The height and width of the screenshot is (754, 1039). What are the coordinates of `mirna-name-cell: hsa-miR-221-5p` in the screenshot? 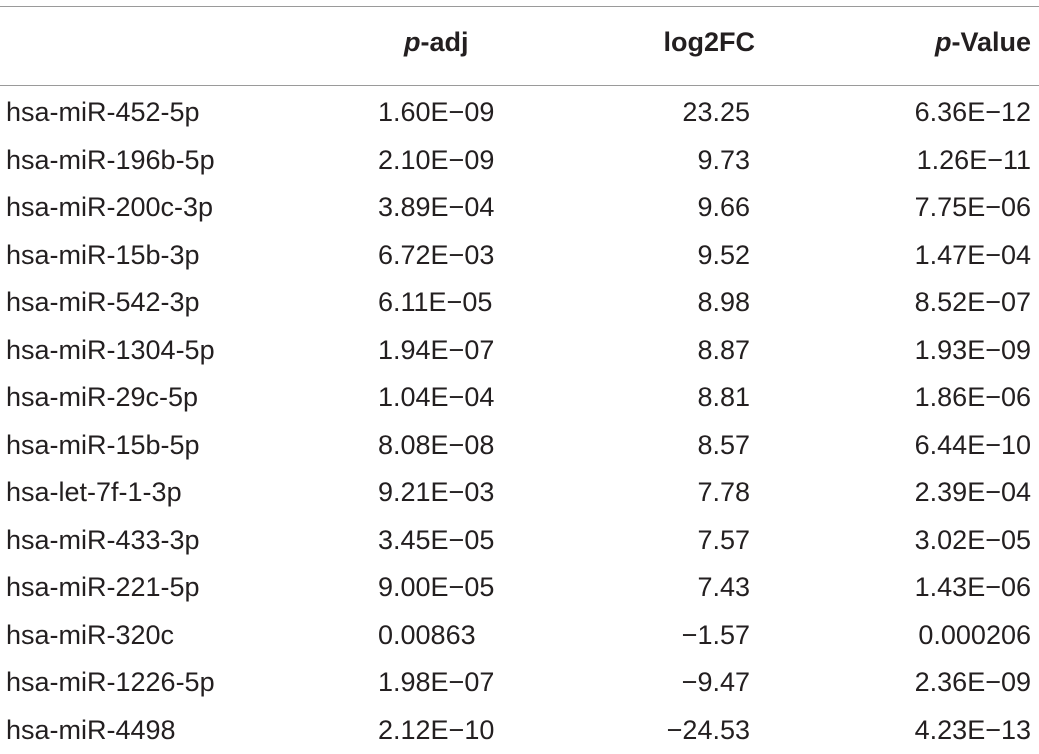 It's located at (103, 587).